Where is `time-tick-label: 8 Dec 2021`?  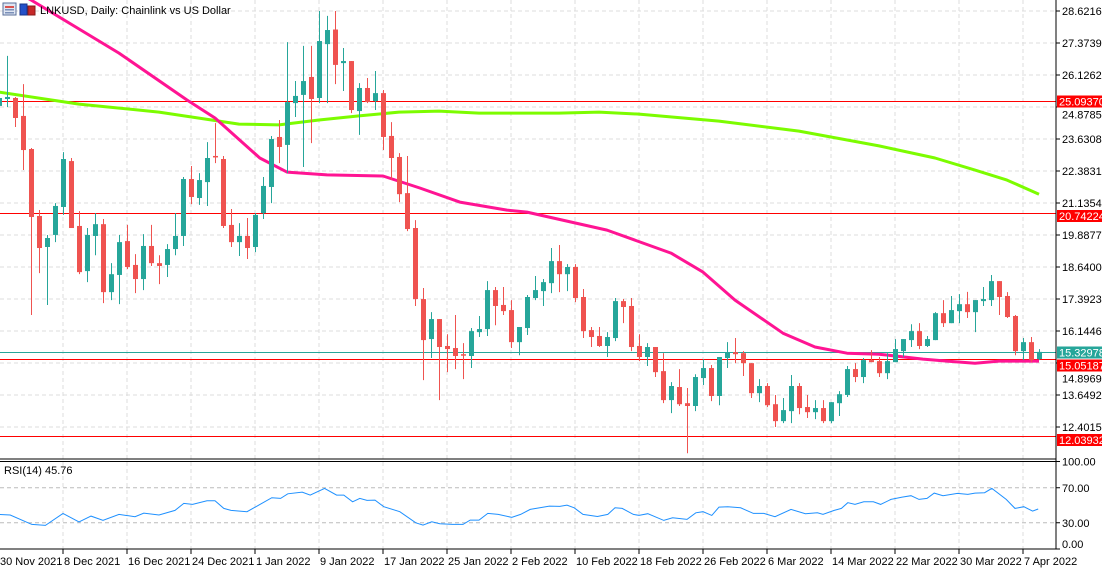
time-tick-label: 8 Dec 2021 is located at coordinates (92, 562).